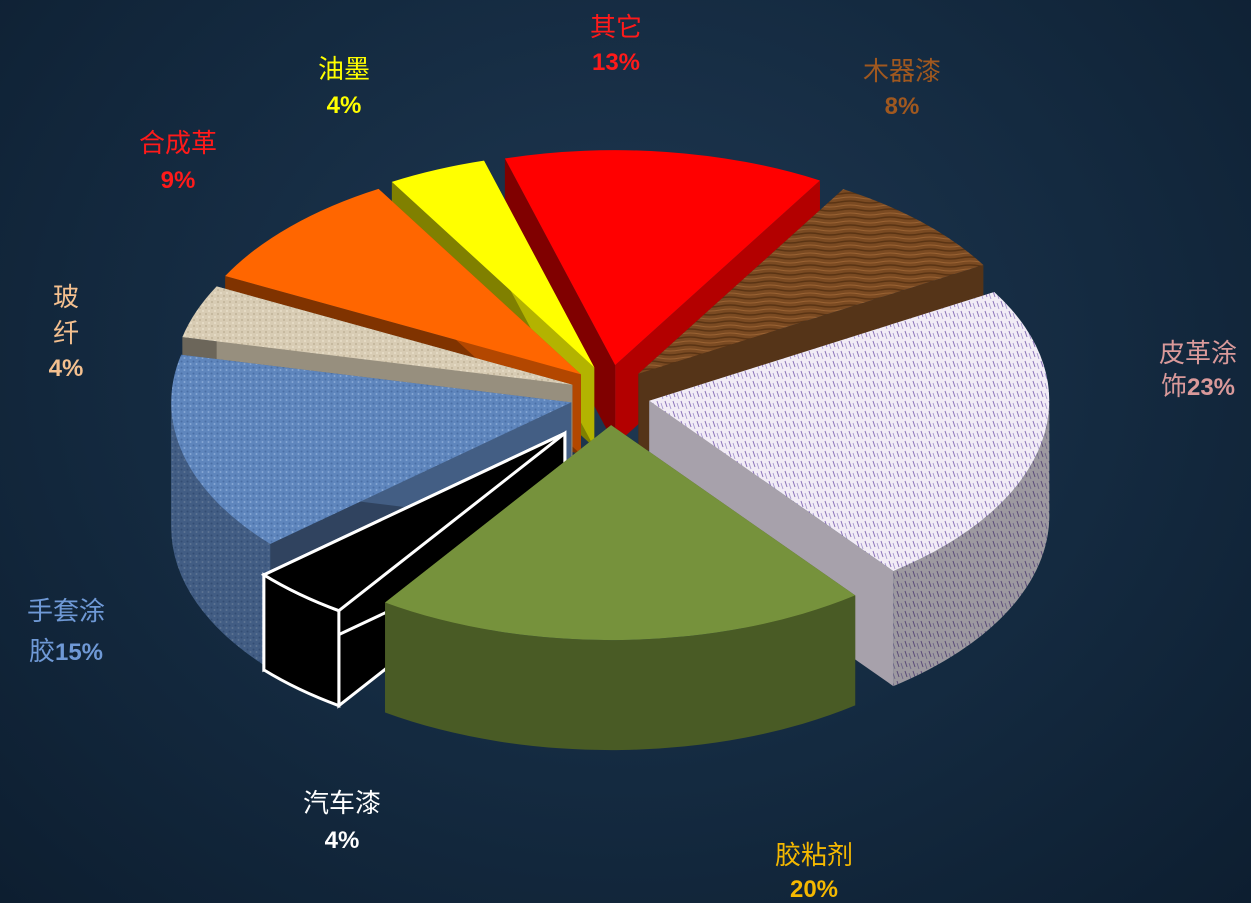  What do you see at coordinates (342, 804) in the screenshot?
I see `slice-label-4: 汽车漆` at bounding box center [342, 804].